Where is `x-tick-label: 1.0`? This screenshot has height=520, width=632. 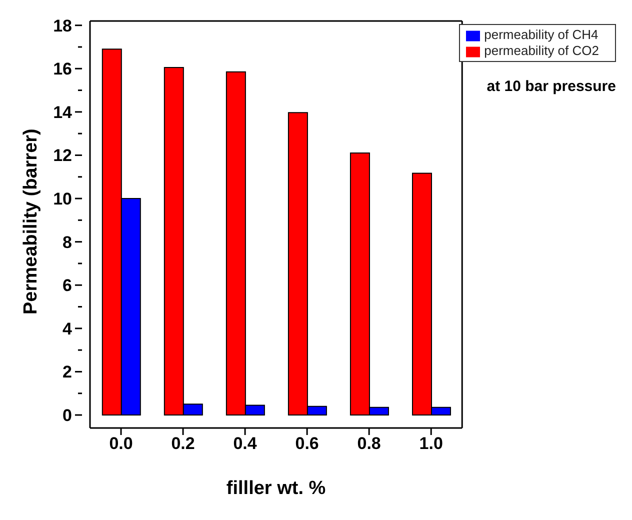
x-tick-label: 1.0 is located at coordinates (431, 444).